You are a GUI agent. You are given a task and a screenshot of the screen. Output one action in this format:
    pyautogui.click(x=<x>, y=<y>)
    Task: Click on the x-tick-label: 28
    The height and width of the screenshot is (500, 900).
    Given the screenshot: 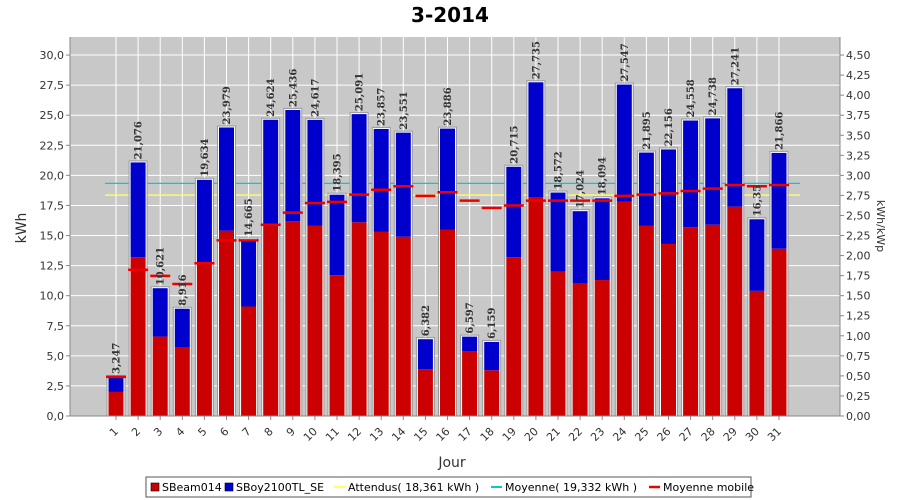 What is the action you would take?
    pyautogui.click(x=708, y=434)
    